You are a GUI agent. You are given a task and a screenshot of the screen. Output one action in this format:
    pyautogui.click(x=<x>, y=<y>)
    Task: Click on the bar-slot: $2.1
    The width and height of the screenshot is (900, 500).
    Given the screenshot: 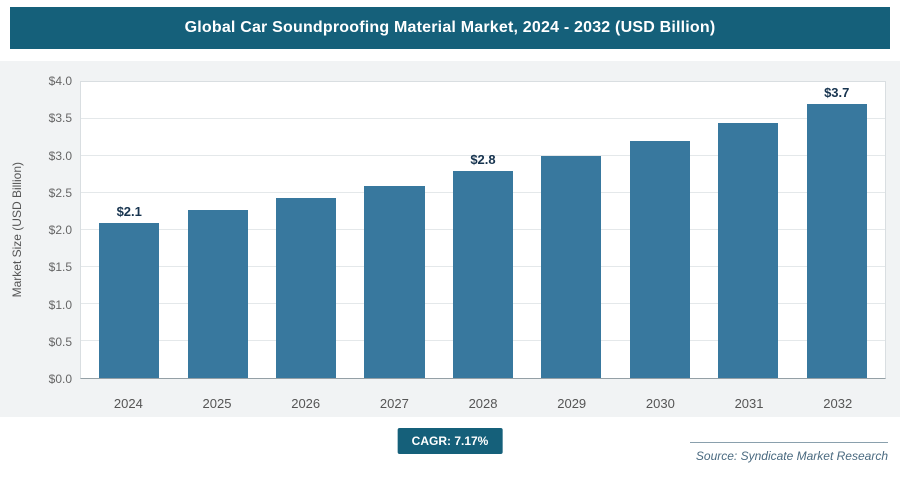 What is the action you would take?
    pyautogui.click(x=129, y=230)
    